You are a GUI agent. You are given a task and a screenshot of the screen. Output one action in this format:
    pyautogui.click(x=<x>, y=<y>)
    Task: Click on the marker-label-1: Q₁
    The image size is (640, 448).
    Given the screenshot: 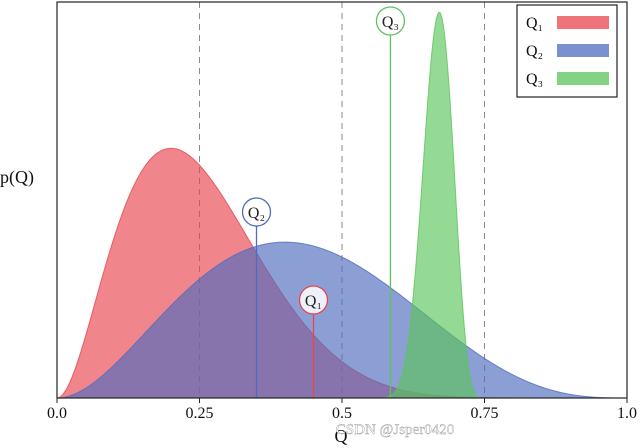 What is the action you would take?
    pyautogui.click(x=313, y=301)
    